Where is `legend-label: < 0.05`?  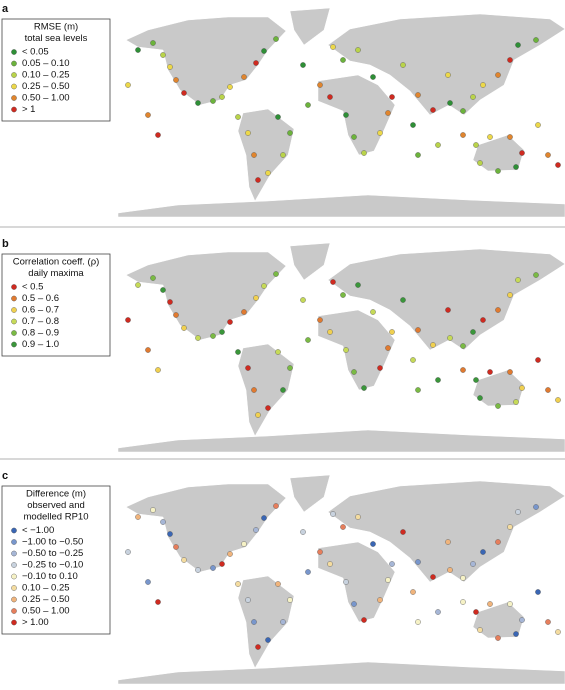 legend-label: < 0.05 is located at coordinates (35, 52).